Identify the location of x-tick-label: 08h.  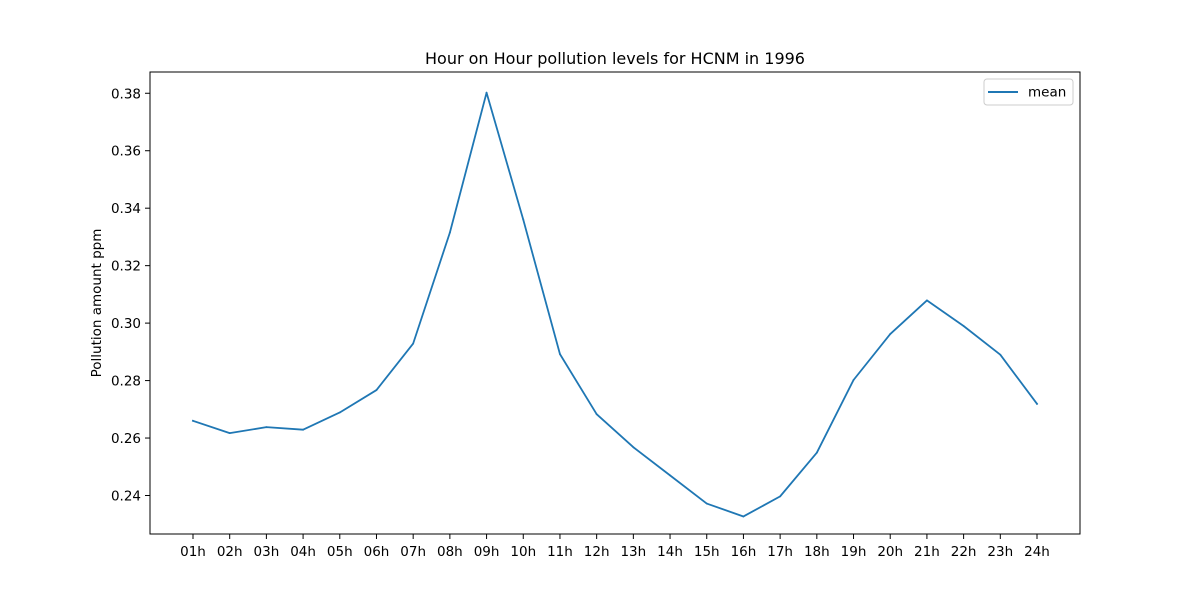
(450, 552).